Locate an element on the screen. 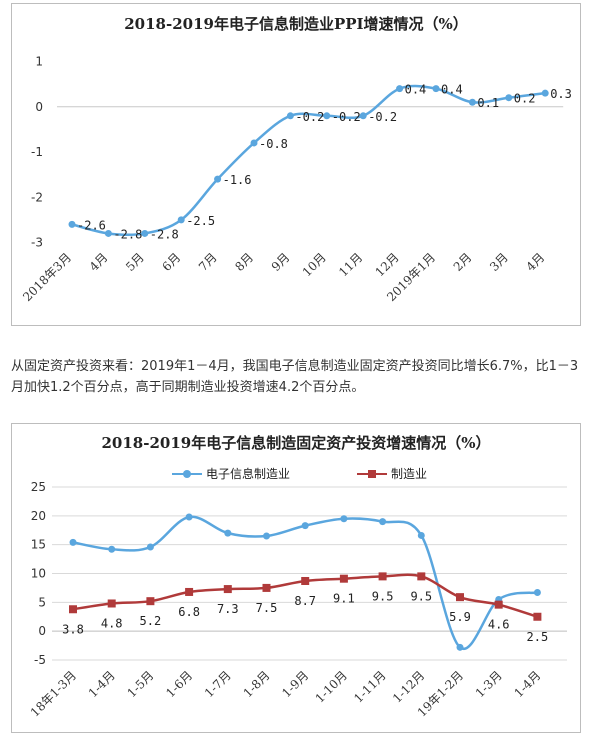  y-tick-label: -3 is located at coordinates (37, 243).